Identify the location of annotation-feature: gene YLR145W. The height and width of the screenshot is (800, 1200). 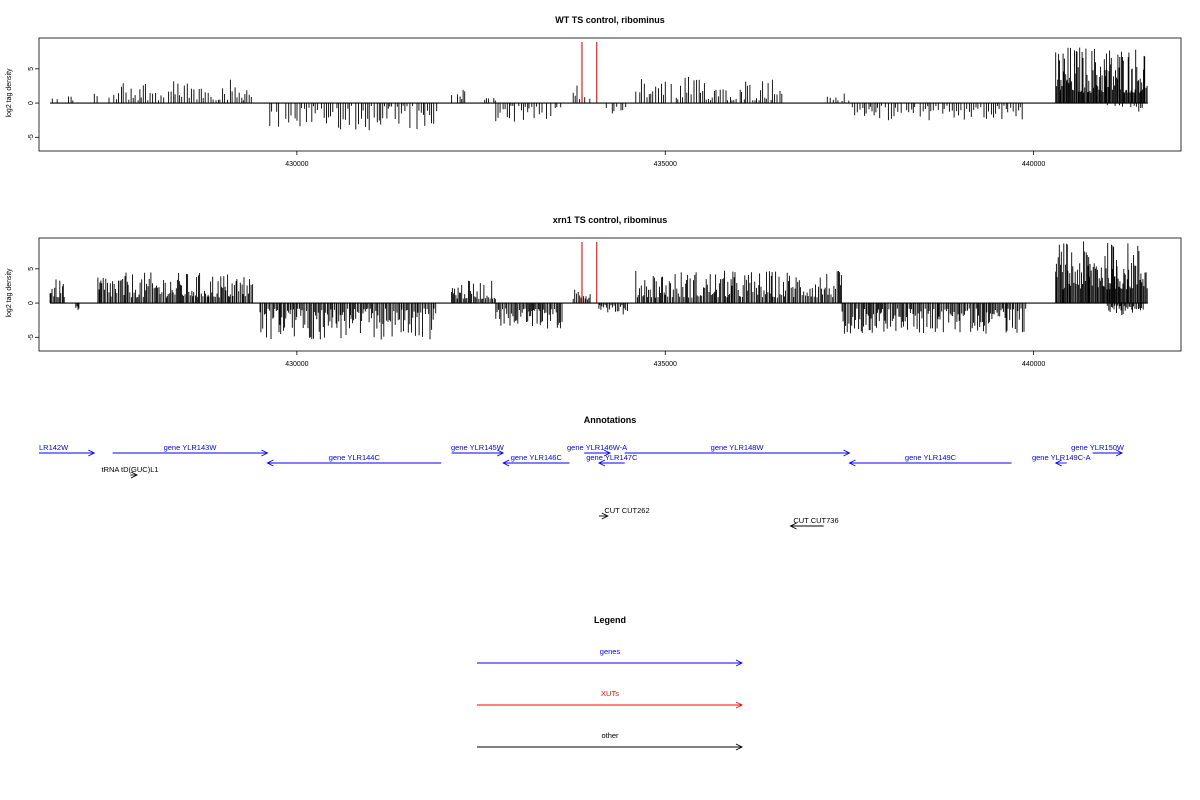
(478, 450).